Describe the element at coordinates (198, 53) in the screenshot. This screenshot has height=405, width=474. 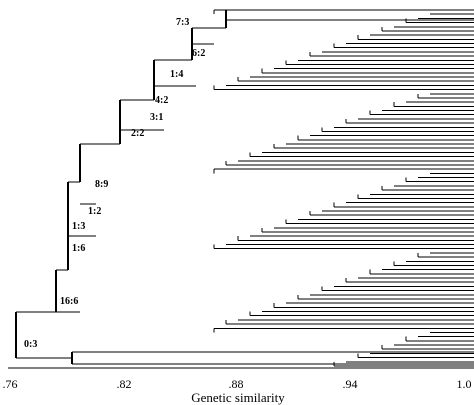
I see `cluster-label-6-2: 6:2` at that location.